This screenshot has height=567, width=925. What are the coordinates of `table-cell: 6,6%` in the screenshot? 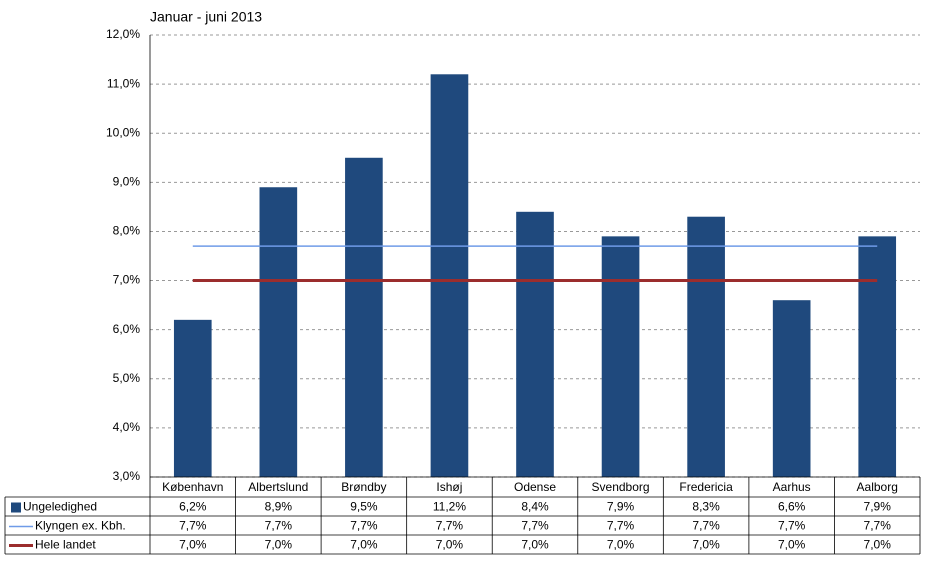 It's located at (792, 507).